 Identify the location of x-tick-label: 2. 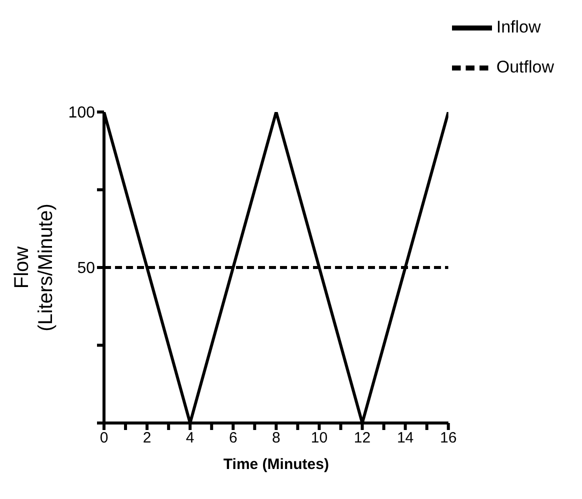
(147, 438).